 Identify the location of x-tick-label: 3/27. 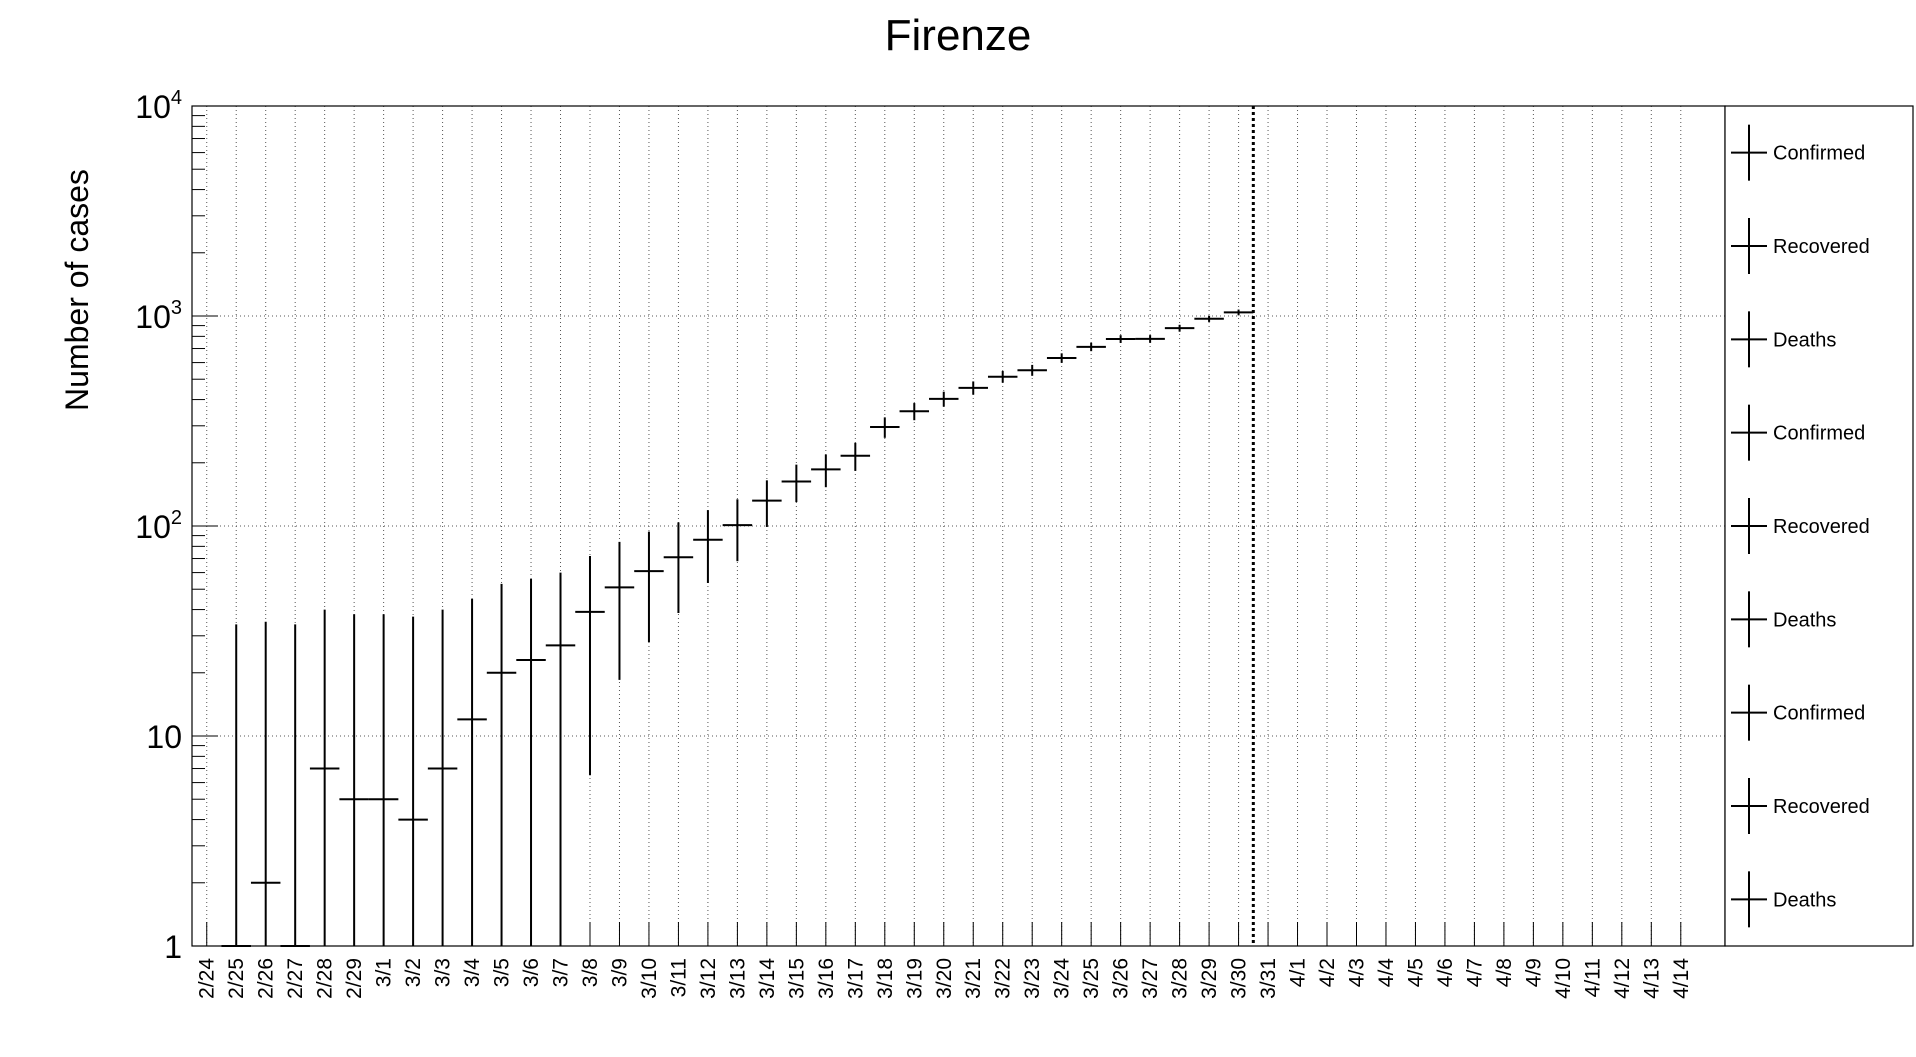
(1150, 978).